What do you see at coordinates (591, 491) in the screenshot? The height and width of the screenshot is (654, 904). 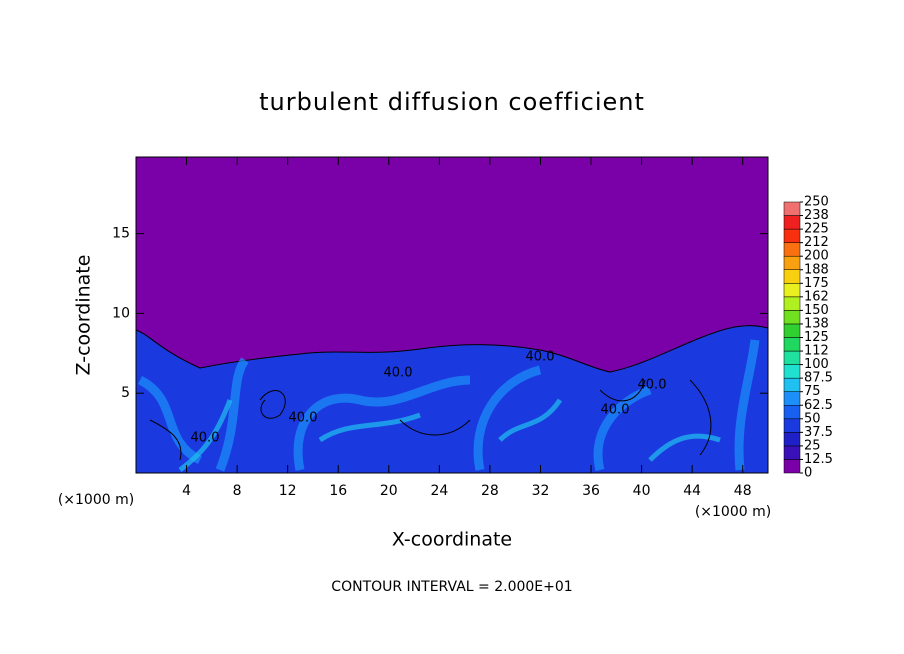 I see `x-tick-label: 36` at bounding box center [591, 491].